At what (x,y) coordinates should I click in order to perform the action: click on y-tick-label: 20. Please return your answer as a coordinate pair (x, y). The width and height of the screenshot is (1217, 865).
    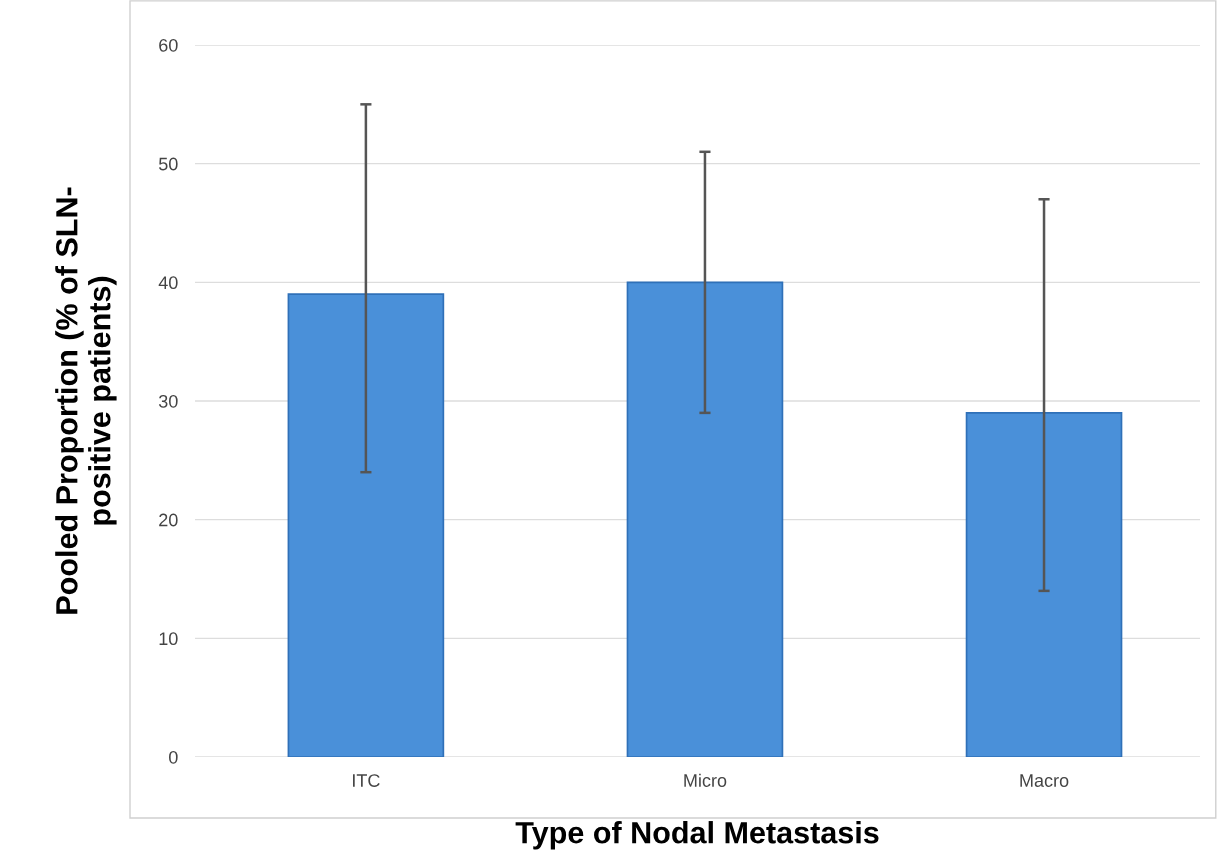
    Looking at the image, I should click on (168, 520).